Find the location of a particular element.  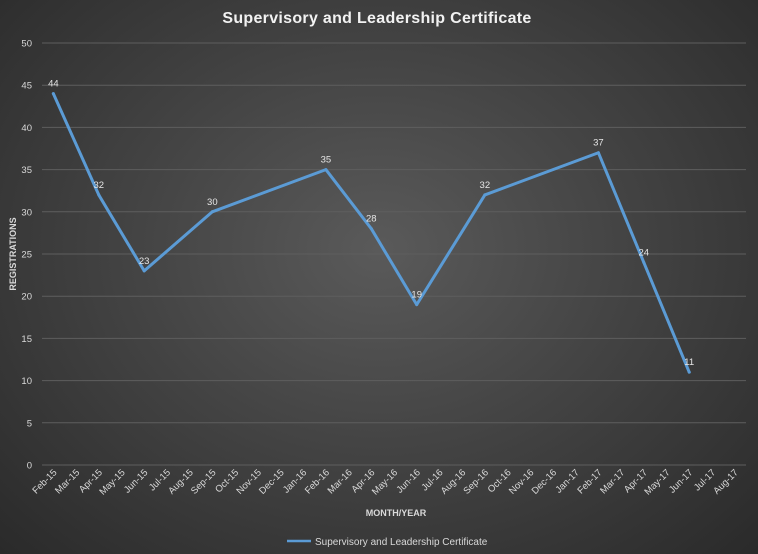

data-label: 37 is located at coordinates (598, 143).